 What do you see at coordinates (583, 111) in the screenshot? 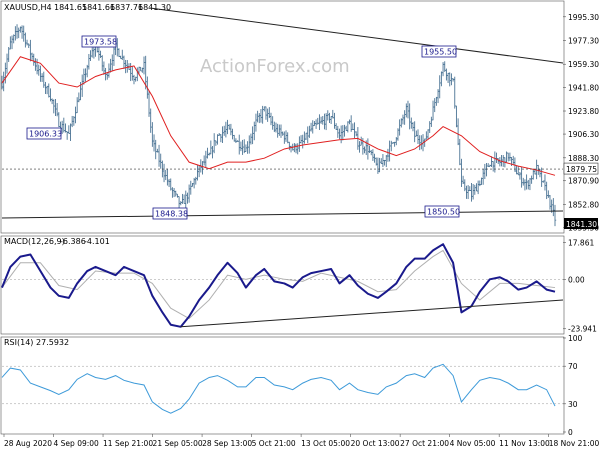
I see `y-tick-label: 1923.80` at bounding box center [583, 111].